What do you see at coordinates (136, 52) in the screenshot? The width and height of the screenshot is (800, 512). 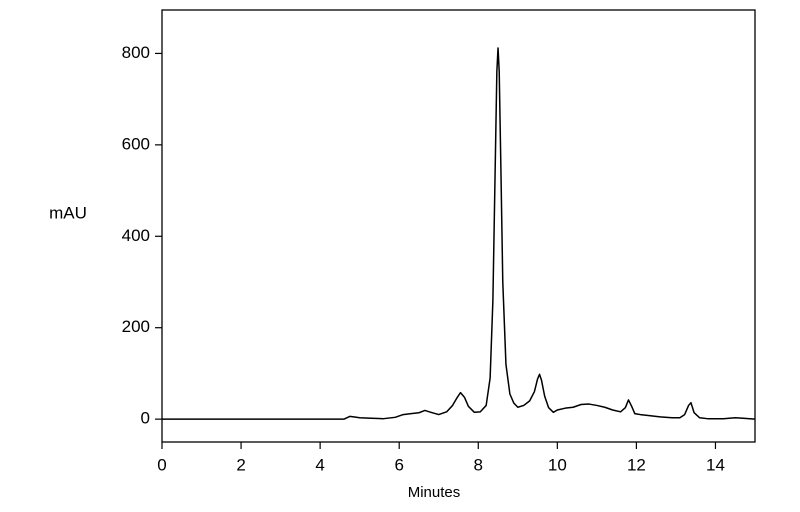 I see `y-tick-label: 800` at bounding box center [136, 52].